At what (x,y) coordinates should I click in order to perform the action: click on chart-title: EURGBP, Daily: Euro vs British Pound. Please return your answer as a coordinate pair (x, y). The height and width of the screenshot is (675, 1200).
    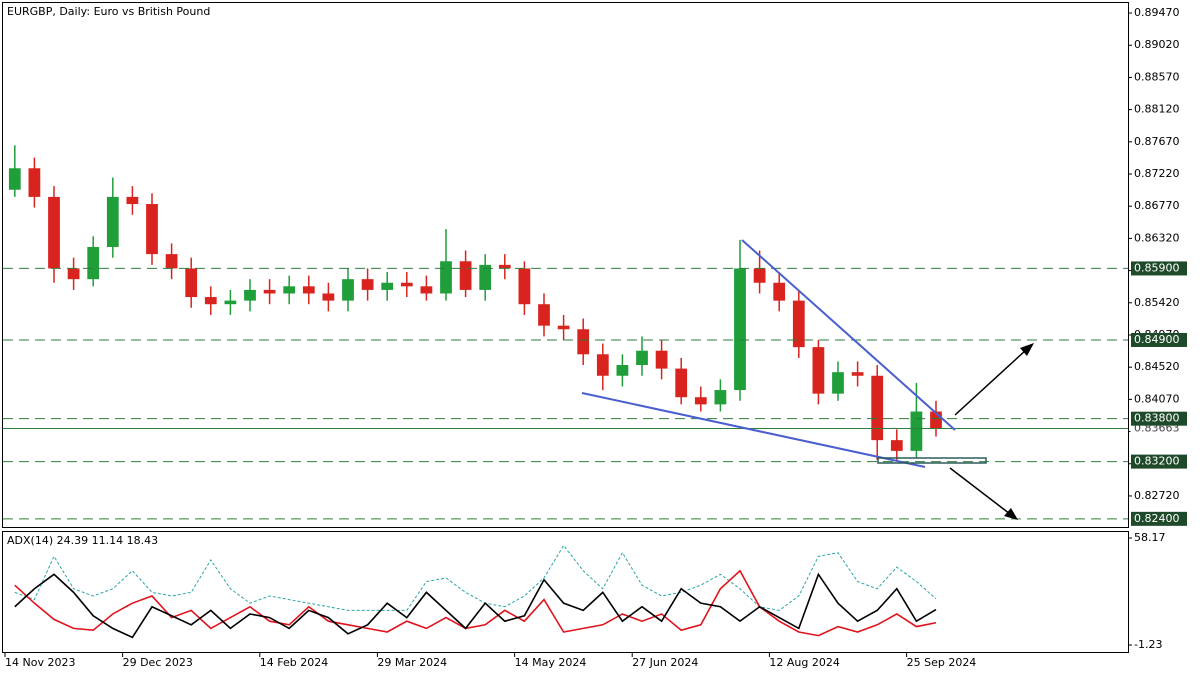
    Looking at the image, I should click on (108, 11).